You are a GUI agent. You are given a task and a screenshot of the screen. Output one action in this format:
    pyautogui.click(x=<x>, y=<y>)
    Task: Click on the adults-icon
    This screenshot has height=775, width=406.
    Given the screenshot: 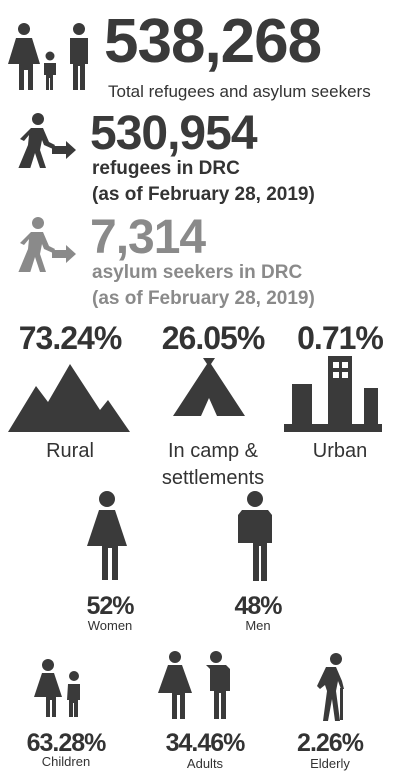 What is the action you would take?
    pyautogui.click(x=194, y=685)
    